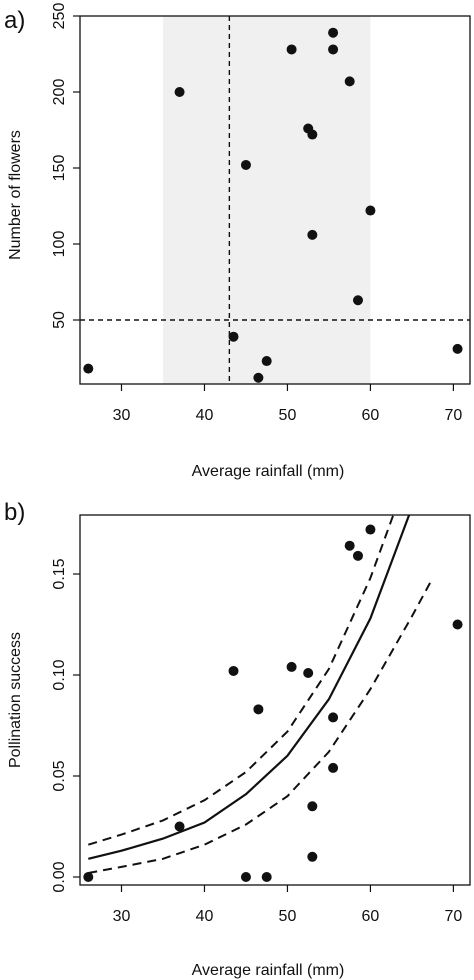 This screenshot has height=980, width=474. What do you see at coordinates (65, 725) in the screenshot?
I see `b-y-ticks: 0.00 0.05 0.10 0.15` at bounding box center [65, 725].